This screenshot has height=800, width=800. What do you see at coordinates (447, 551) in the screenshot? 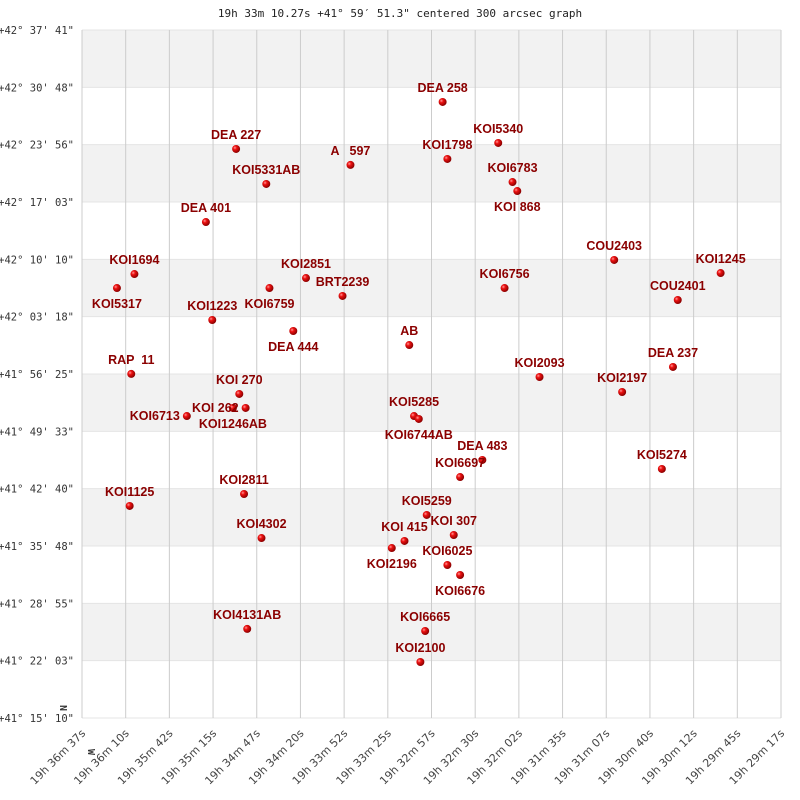
I see `star-label: KOI6025` at bounding box center [447, 551].